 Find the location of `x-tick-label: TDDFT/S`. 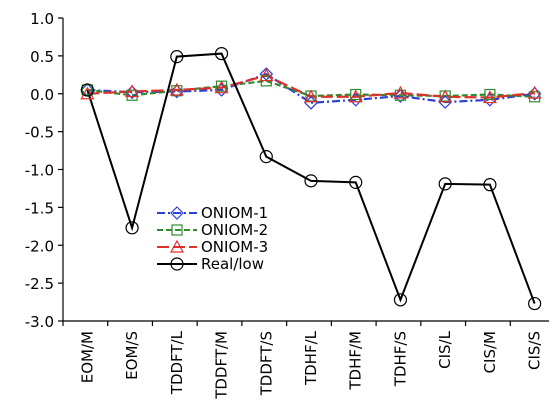

x-tick-label: TDDFT/S is located at coordinates (266, 363).